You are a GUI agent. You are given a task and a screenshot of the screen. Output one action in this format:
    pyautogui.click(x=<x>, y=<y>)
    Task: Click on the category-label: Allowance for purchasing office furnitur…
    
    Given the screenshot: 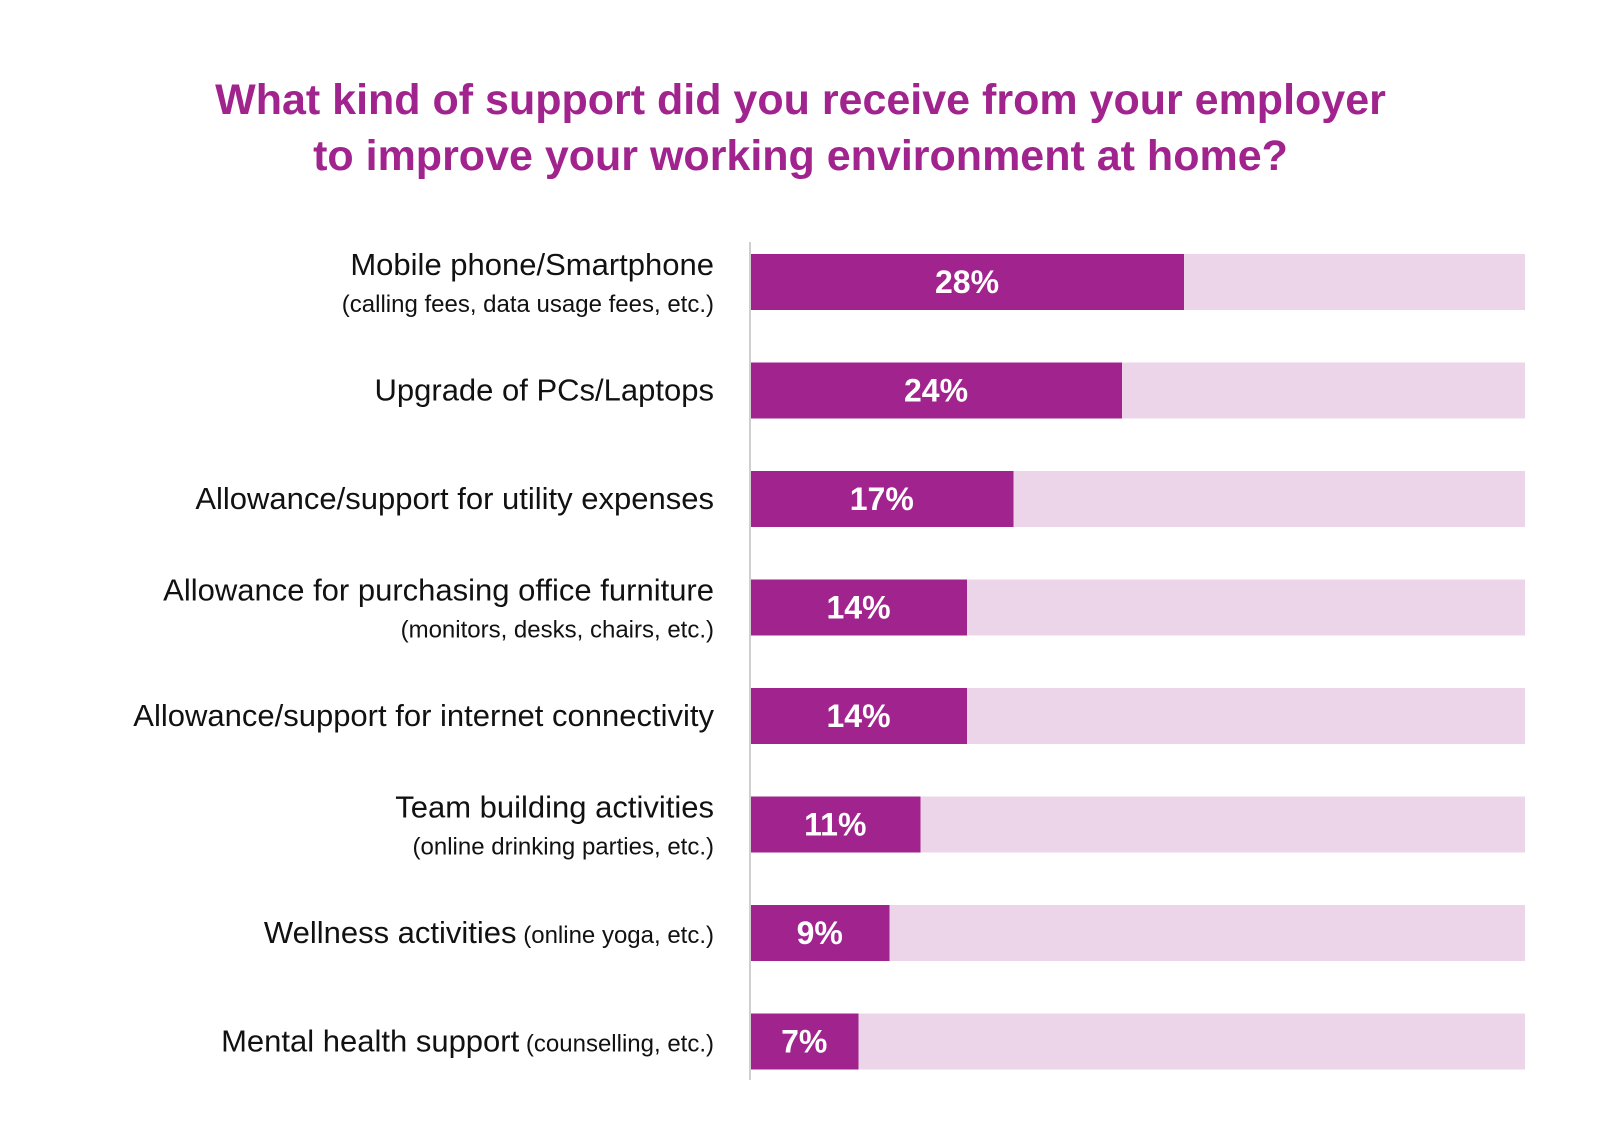 What is the action you would take?
    pyautogui.click(x=438, y=590)
    